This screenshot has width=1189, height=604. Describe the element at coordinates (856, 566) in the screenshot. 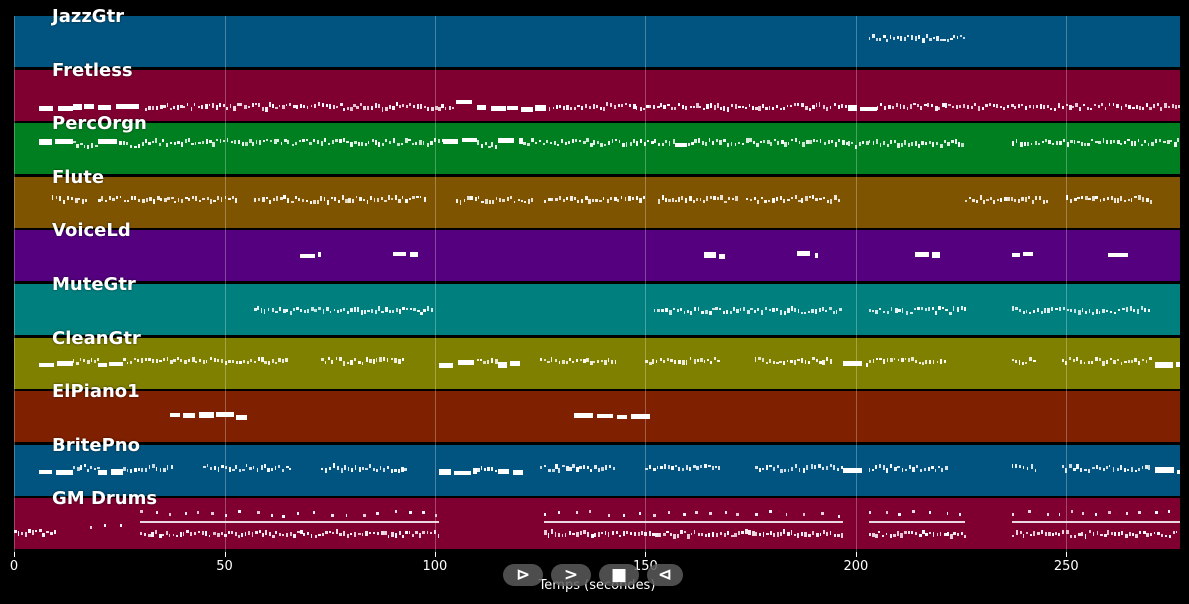

I see `x-tick-label: 200` at that location.